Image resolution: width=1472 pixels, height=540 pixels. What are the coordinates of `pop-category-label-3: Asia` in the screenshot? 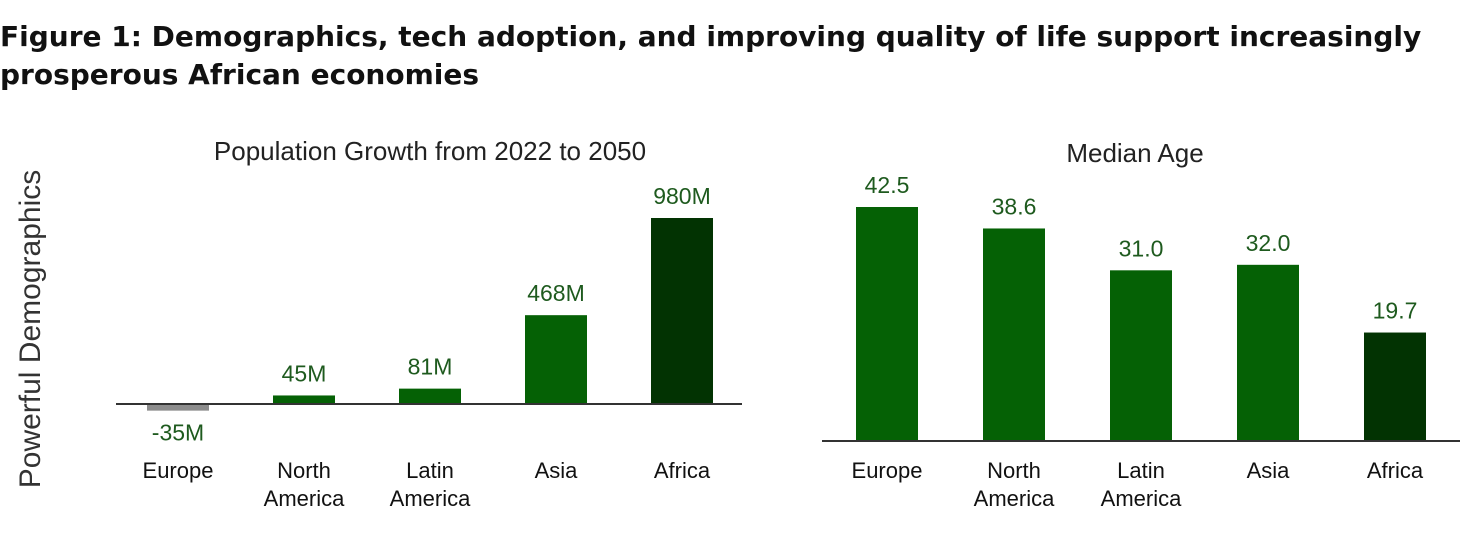 It's located at (557, 470).